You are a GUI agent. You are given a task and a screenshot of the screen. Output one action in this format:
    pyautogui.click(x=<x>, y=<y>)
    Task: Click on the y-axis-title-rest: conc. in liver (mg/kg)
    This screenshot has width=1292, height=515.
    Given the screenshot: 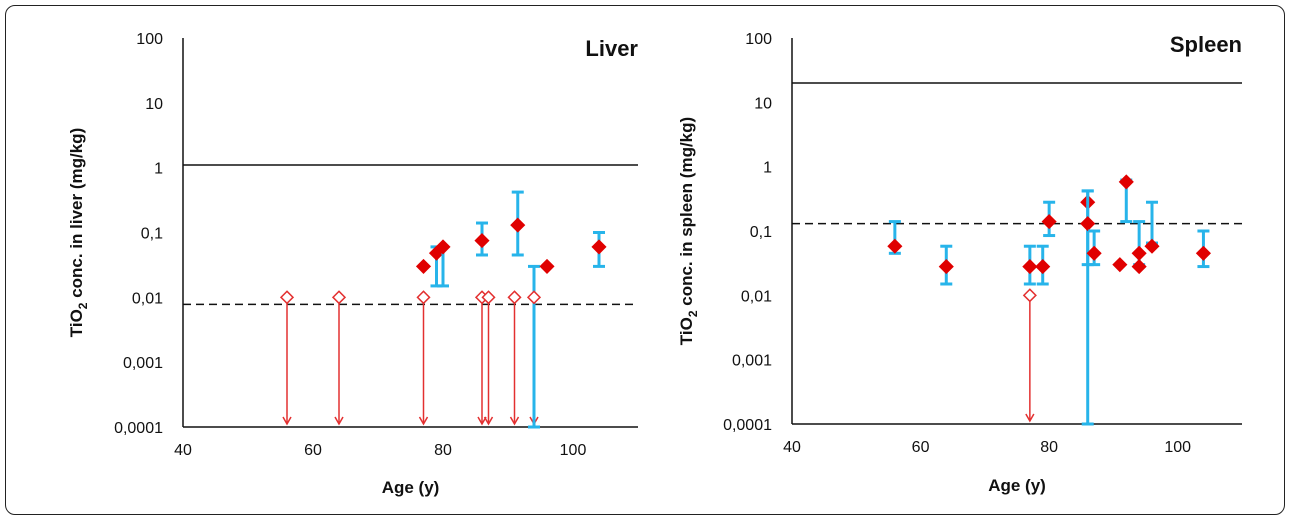 What is the action you would take?
    pyautogui.click(x=76, y=215)
    